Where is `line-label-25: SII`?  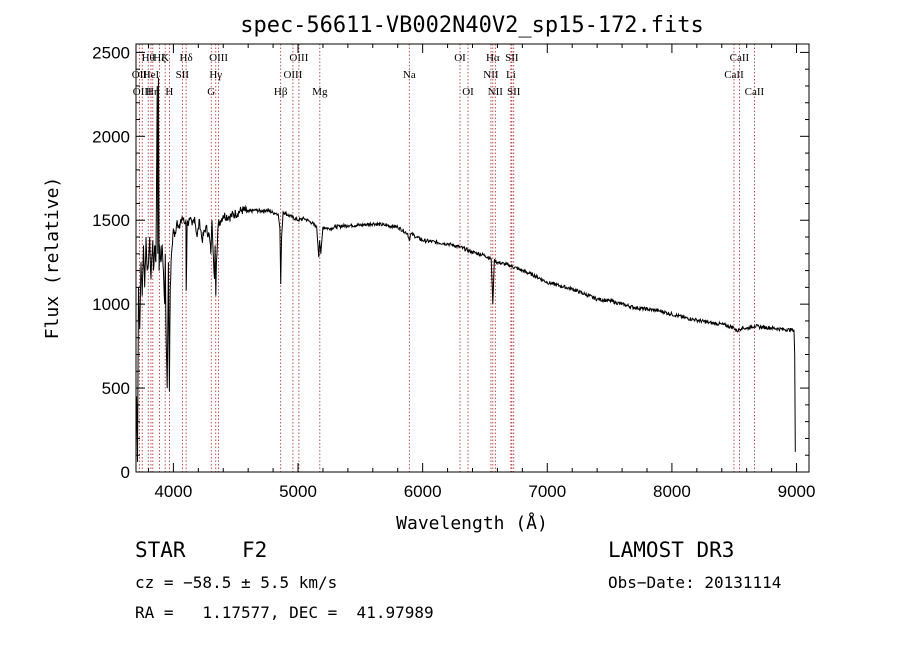 line-label-25: SII is located at coordinates (514, 92).